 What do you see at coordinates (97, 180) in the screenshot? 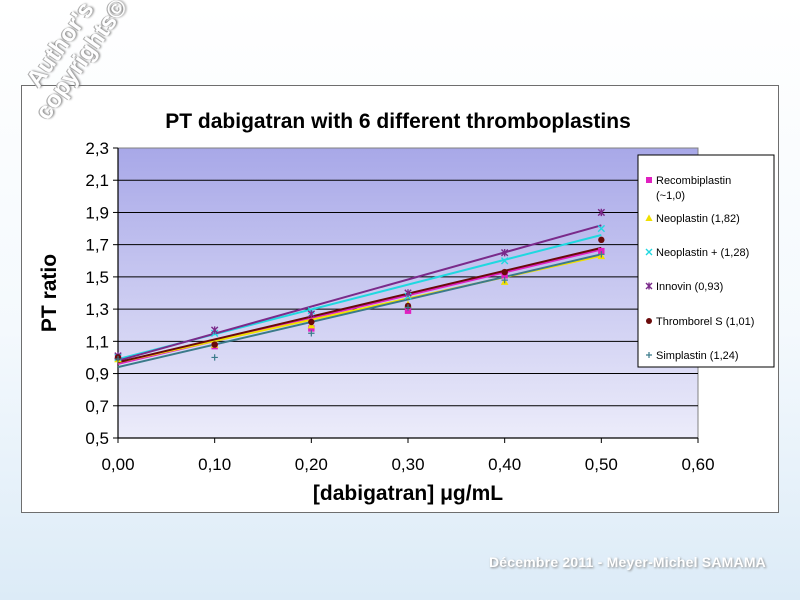
I see `y-tick-label: 2,1` at bounding box center [97, 180].